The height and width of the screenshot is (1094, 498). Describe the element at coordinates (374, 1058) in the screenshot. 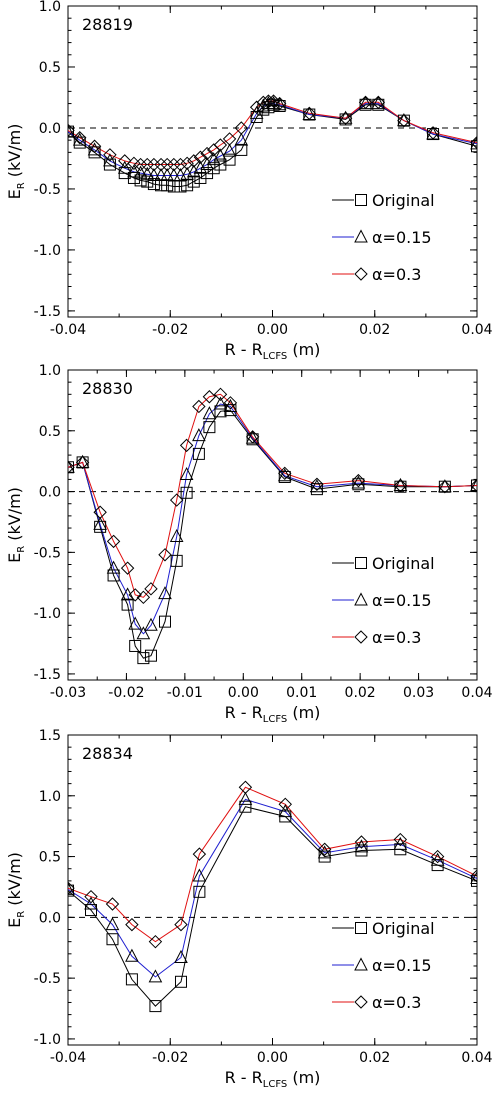

I see `x-tick-label: 0.02` at that location.